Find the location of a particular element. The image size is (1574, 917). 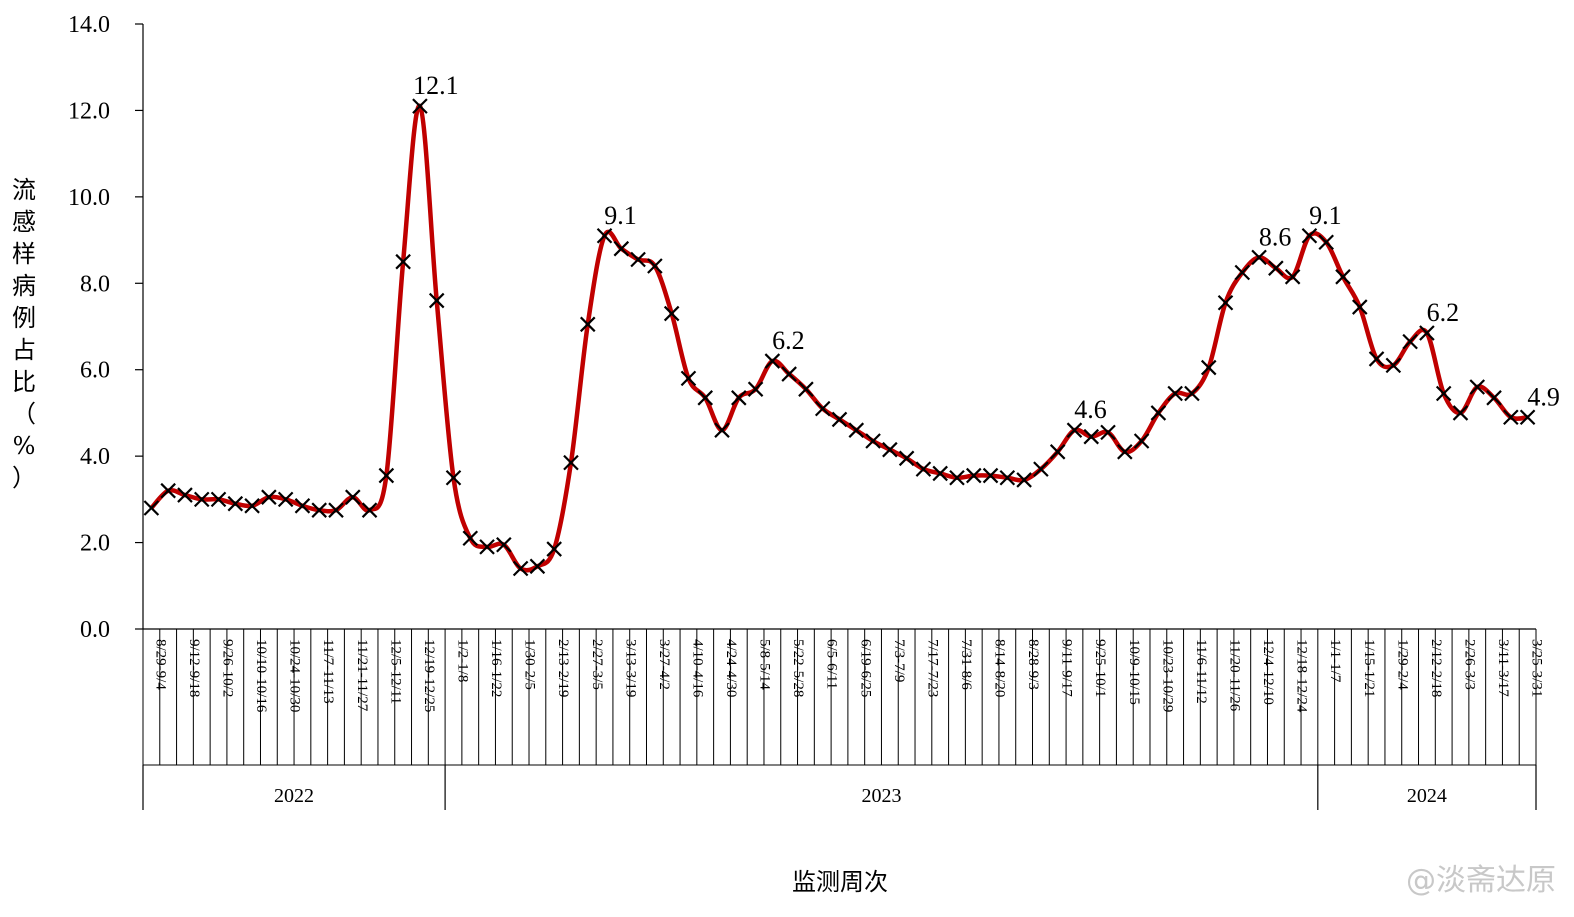

x-tick-label: 2/13-2/19 is located at coordinates (563, 668).